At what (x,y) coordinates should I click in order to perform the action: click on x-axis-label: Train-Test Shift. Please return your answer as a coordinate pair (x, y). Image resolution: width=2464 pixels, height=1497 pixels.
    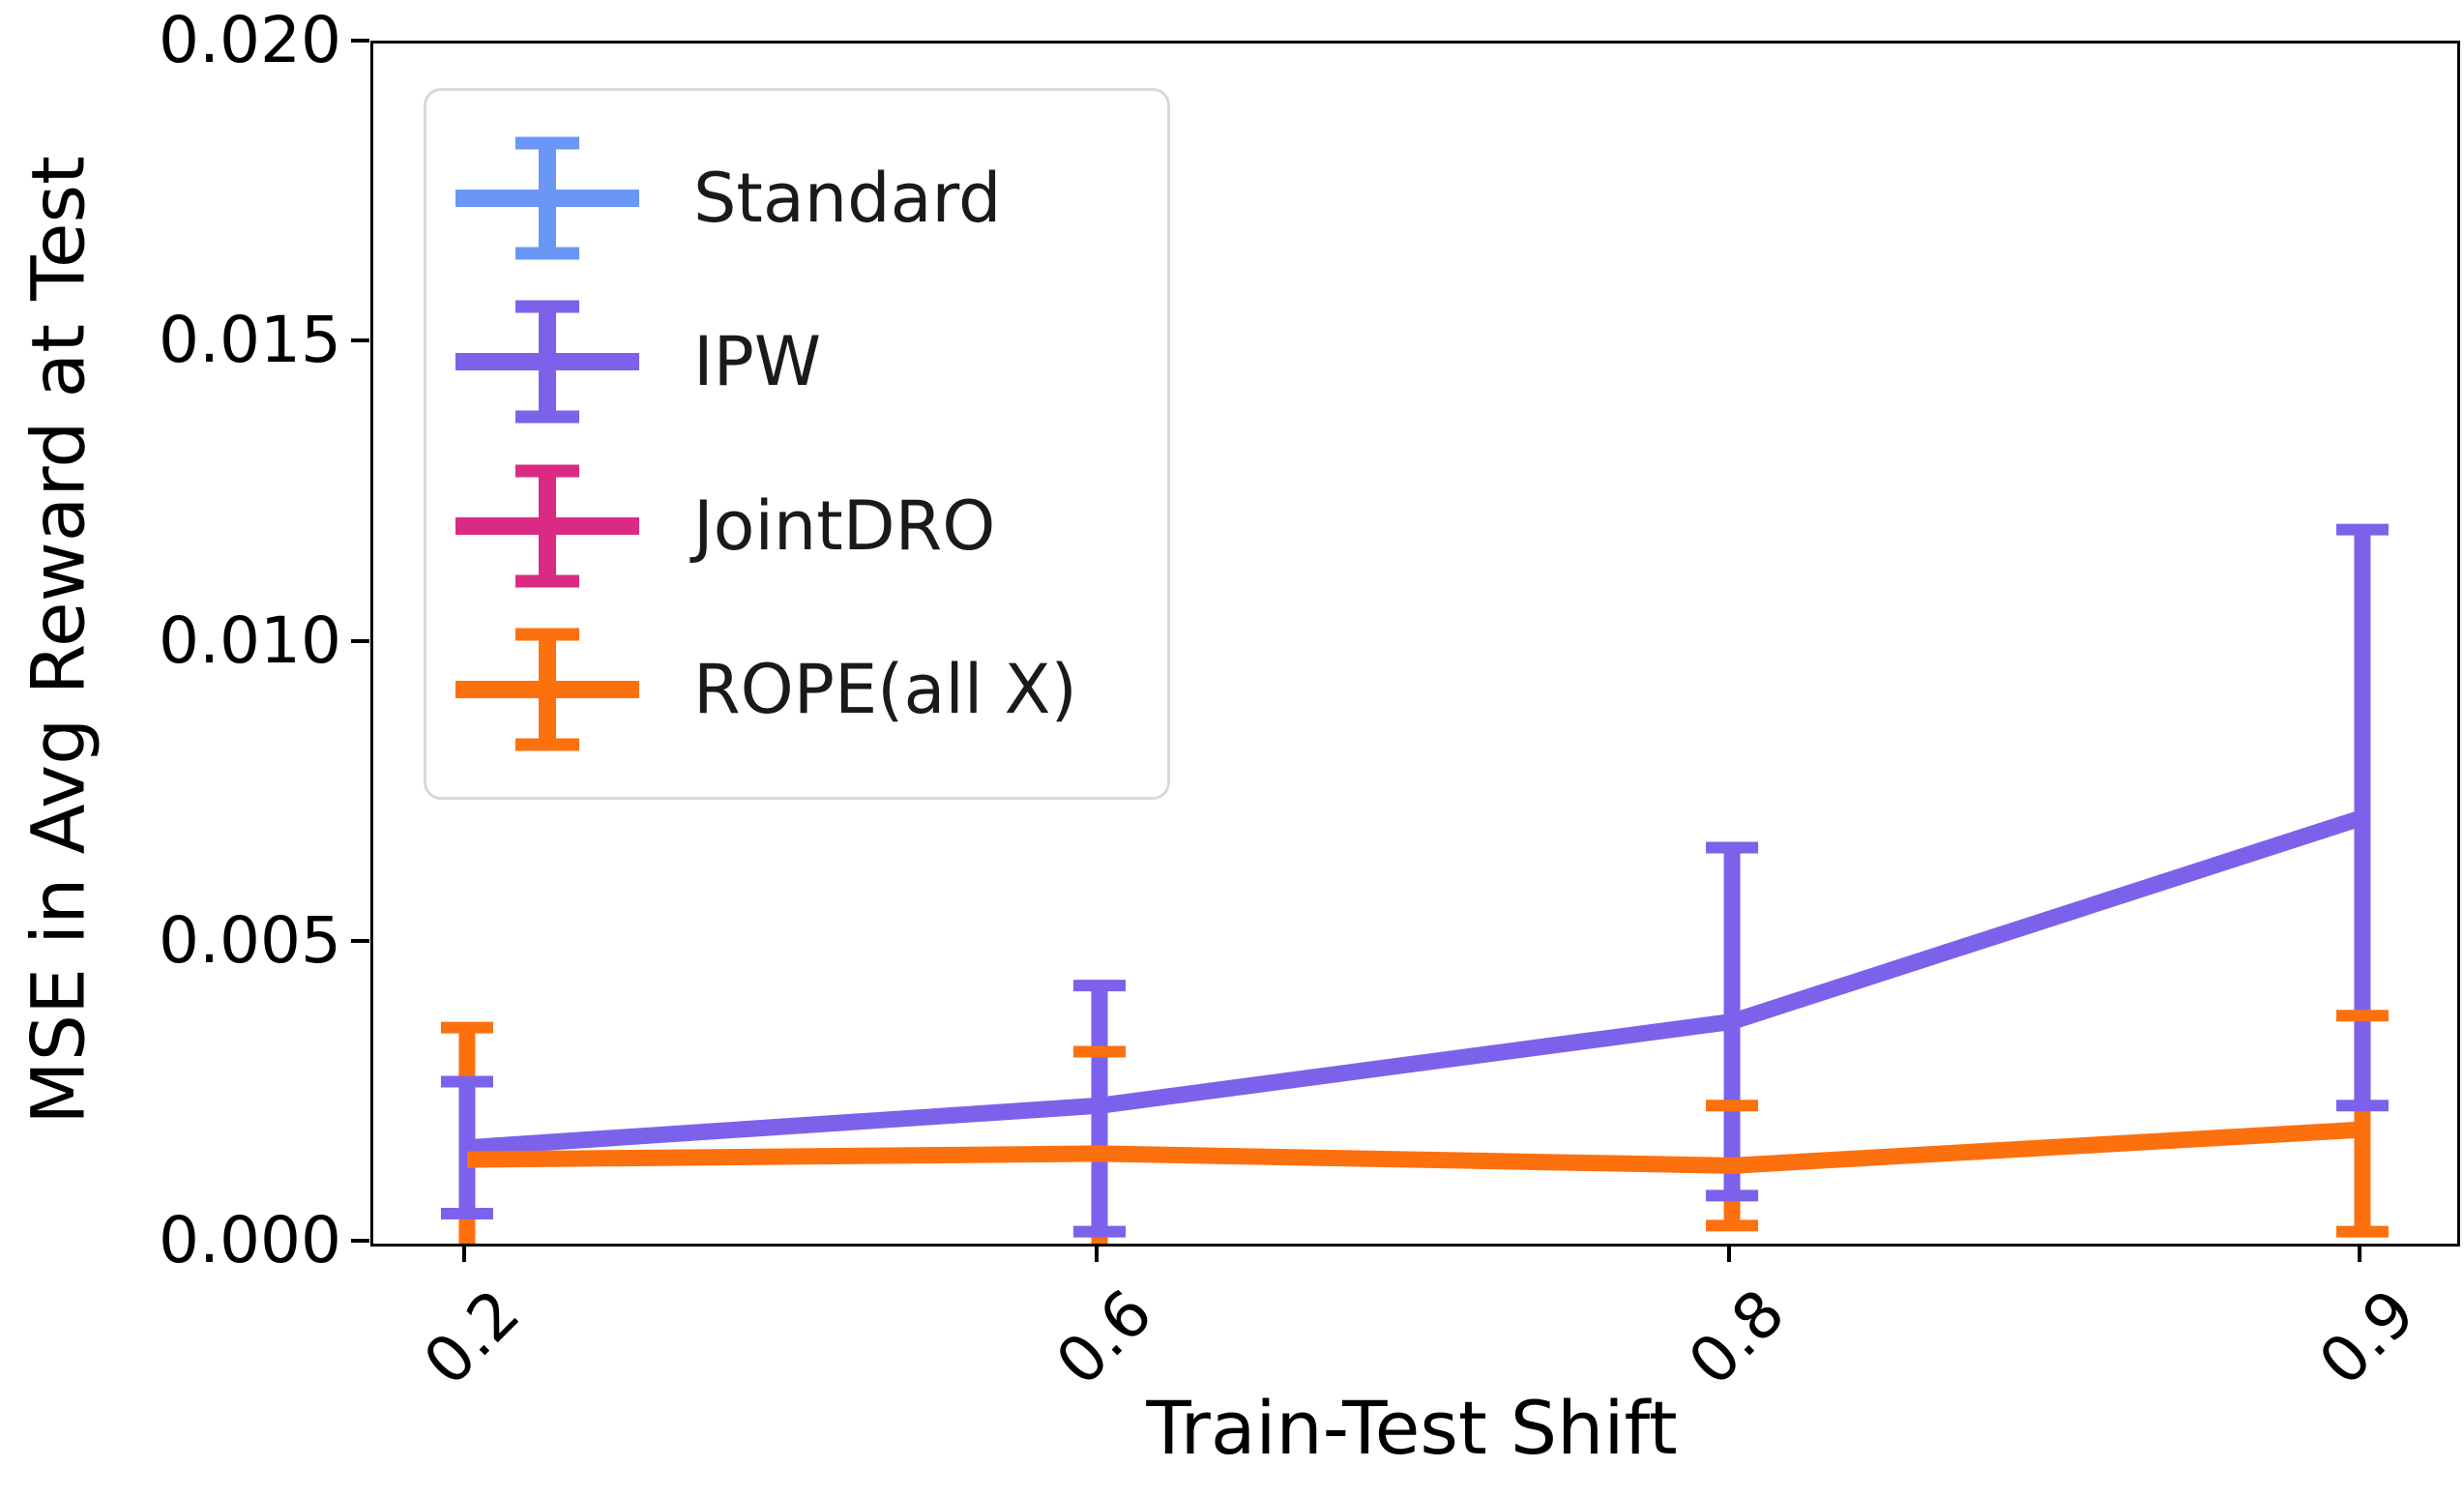
    Looking at the image, I should click on (1412, 1428).